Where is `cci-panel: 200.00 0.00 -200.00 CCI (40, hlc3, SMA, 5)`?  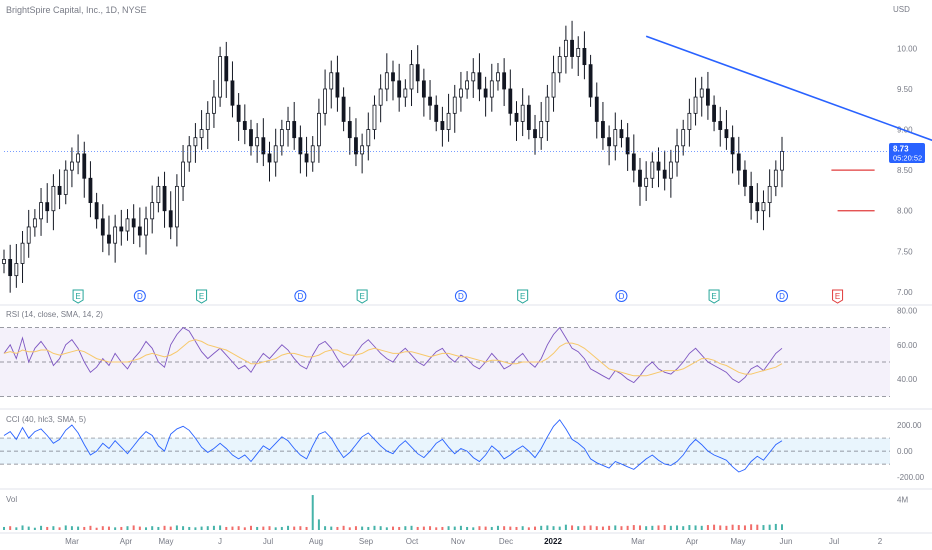 cci-panel: 200.00 0.00 -200.00 CCI (40, hlc3, SMA, 5) is located at coordinates (466, 445).